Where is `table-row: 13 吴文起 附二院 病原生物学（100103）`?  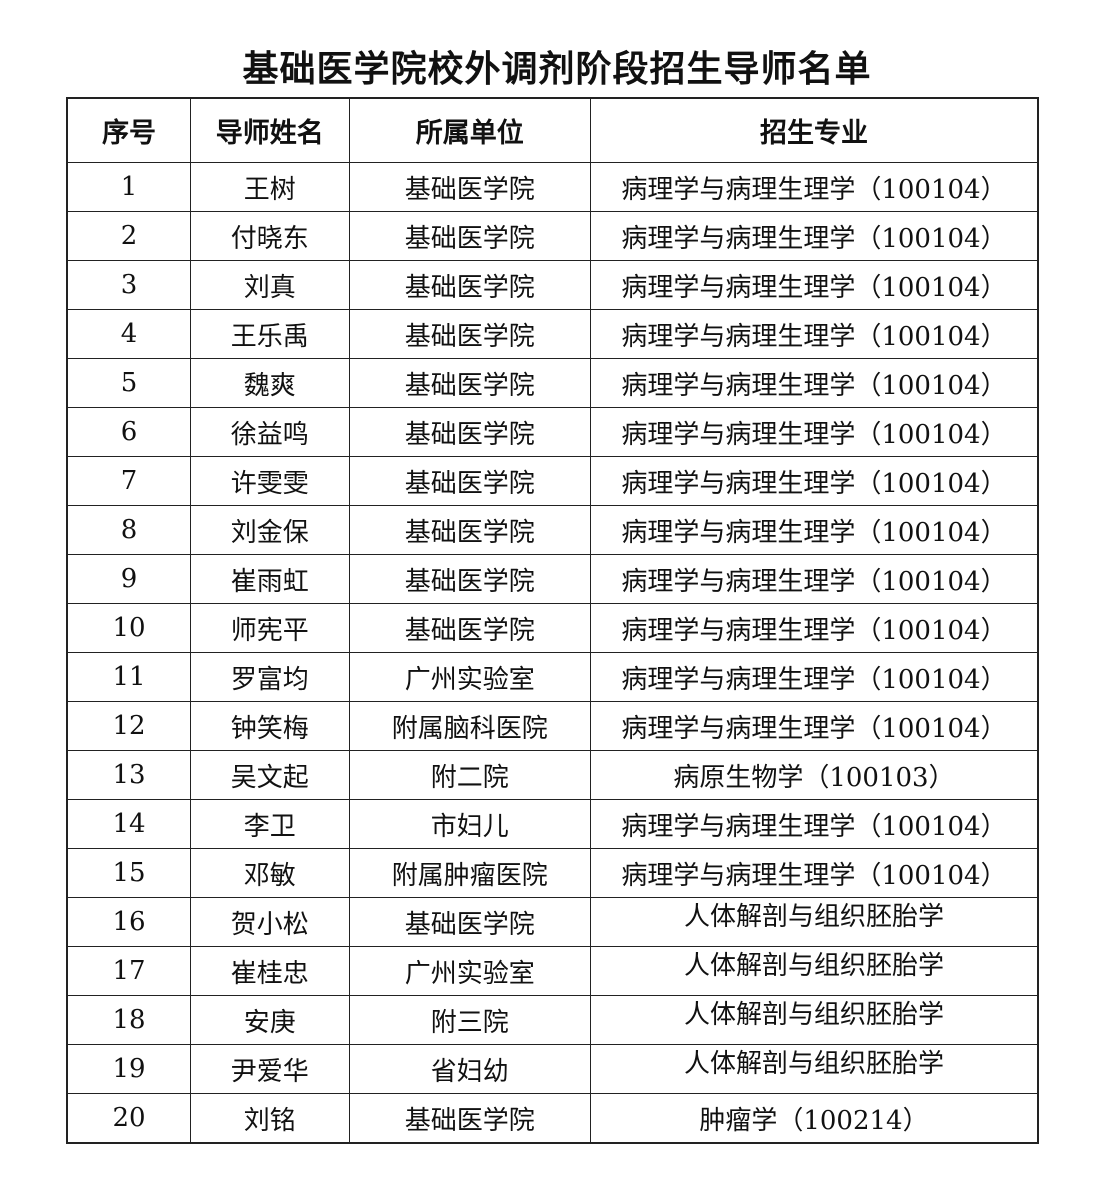 table-row: 13 吴文起 附二院 病原生物学（100103） is located at coordinates (552, 775).